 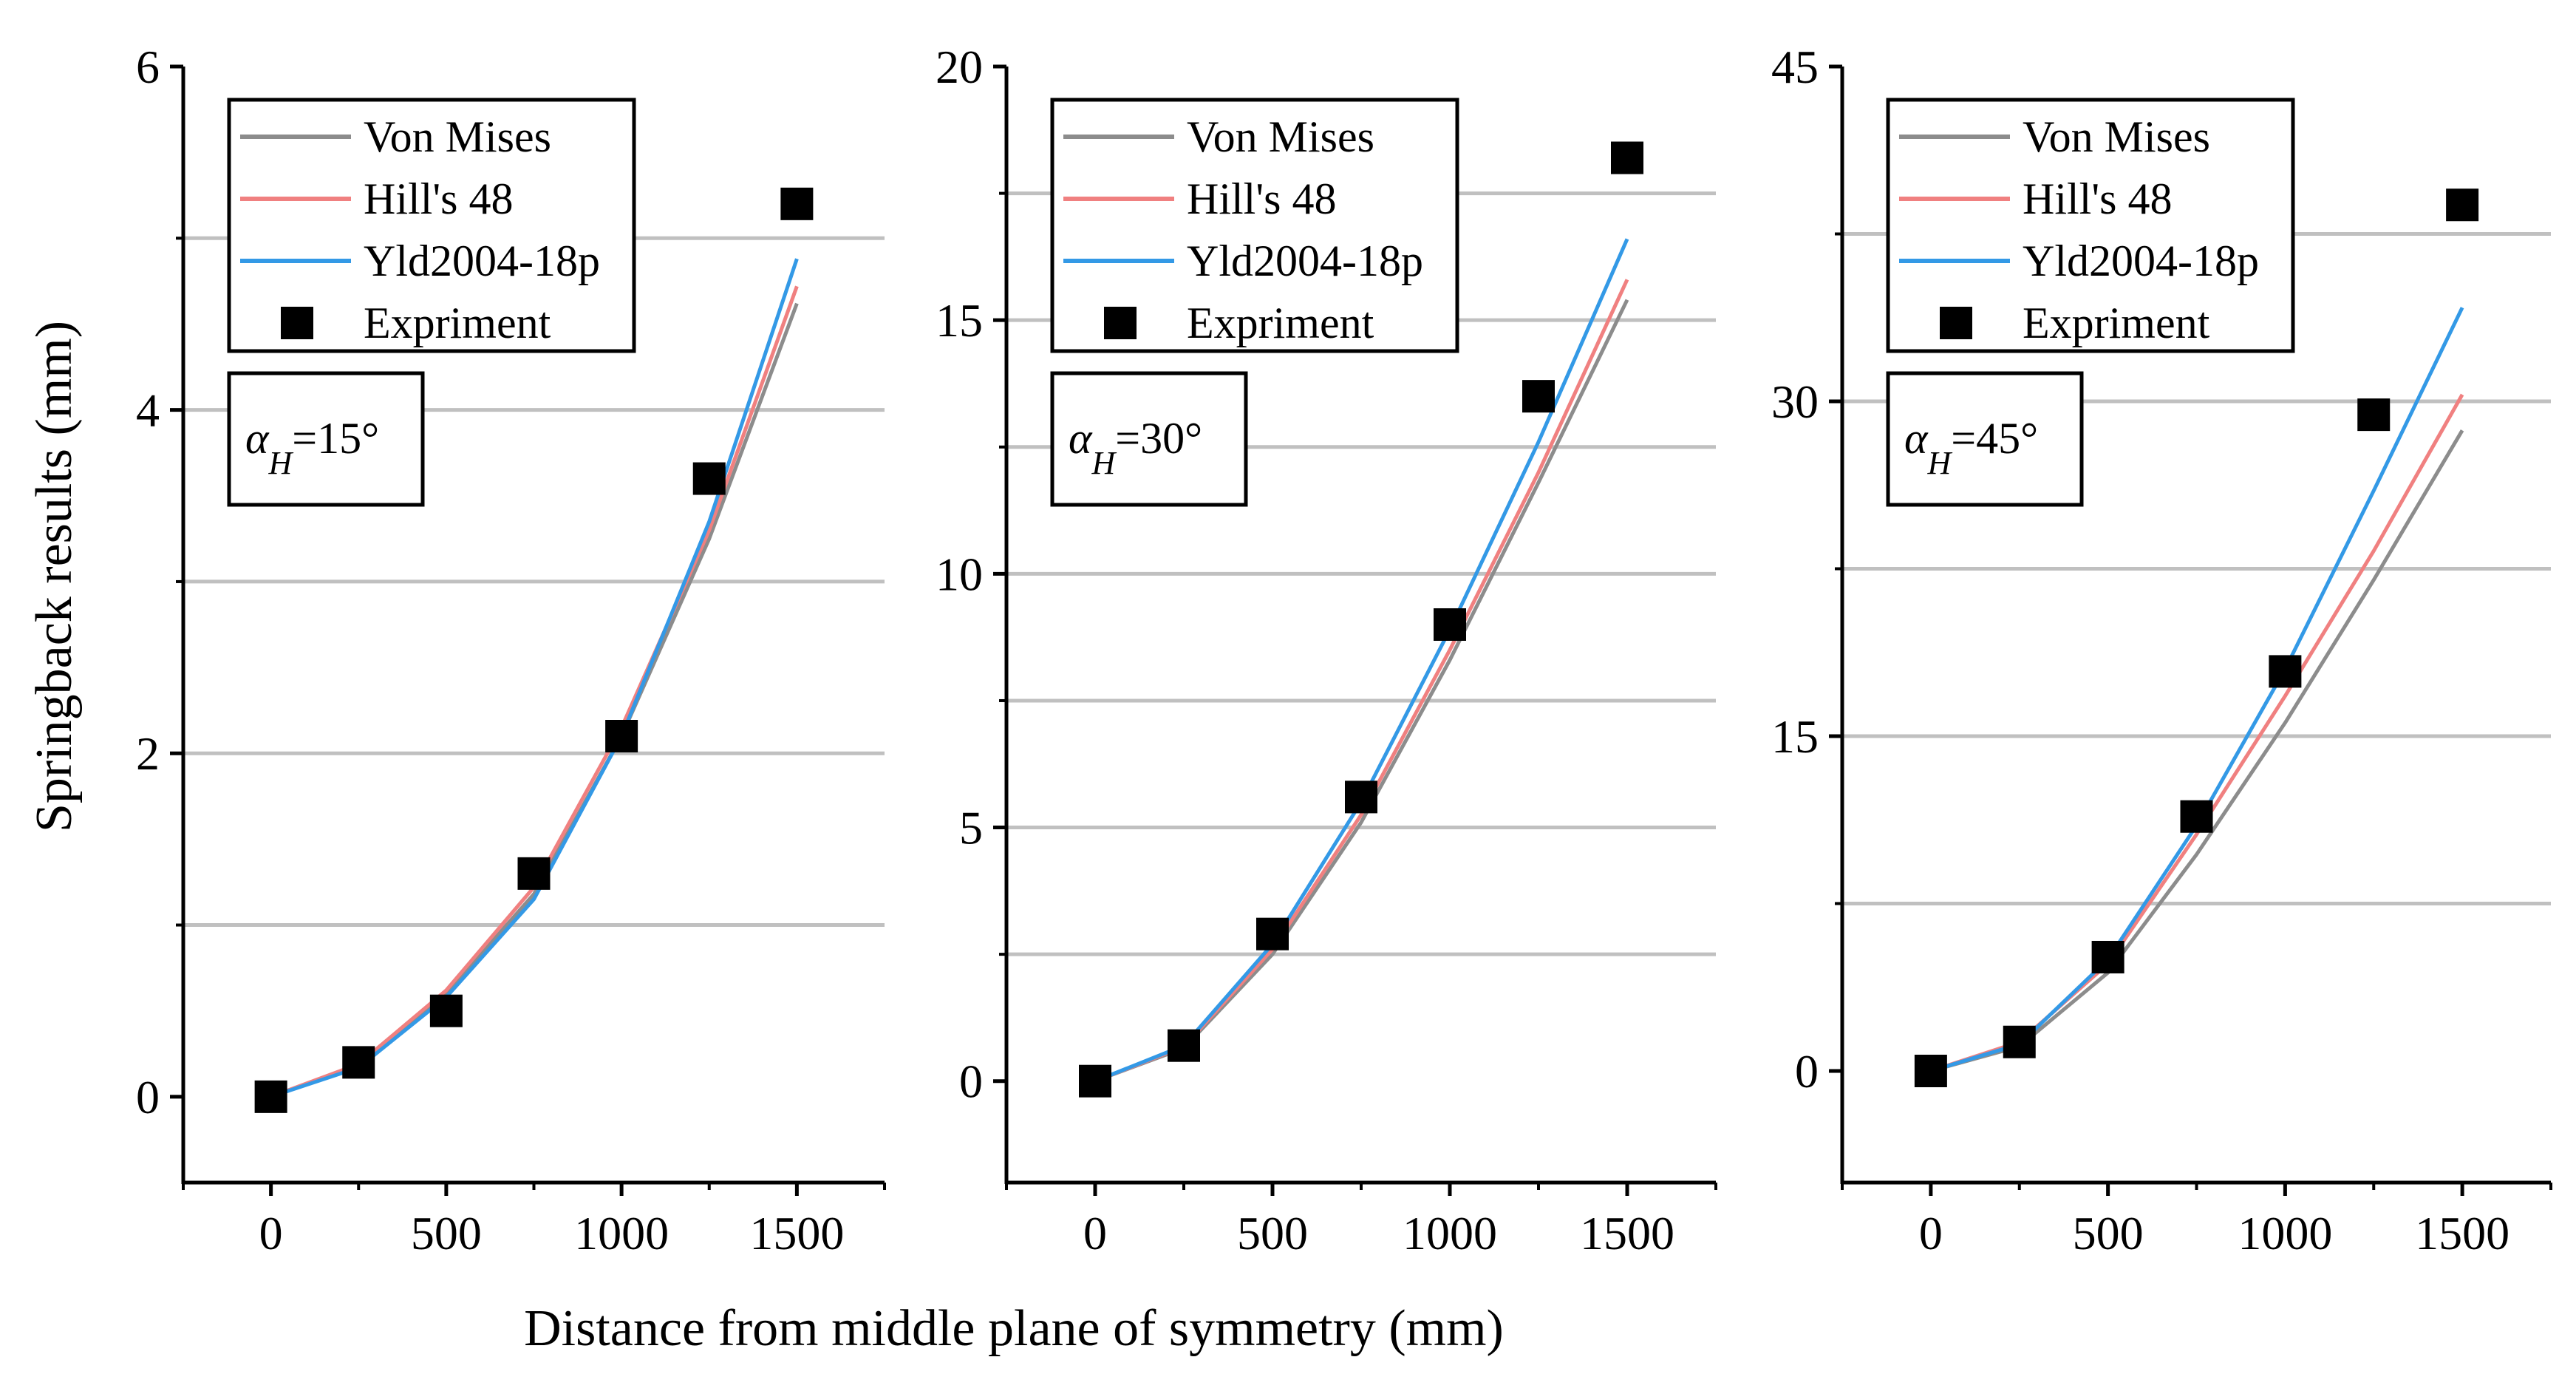 I want to click on annotation-value: =15°, so click(x=335, y=438).